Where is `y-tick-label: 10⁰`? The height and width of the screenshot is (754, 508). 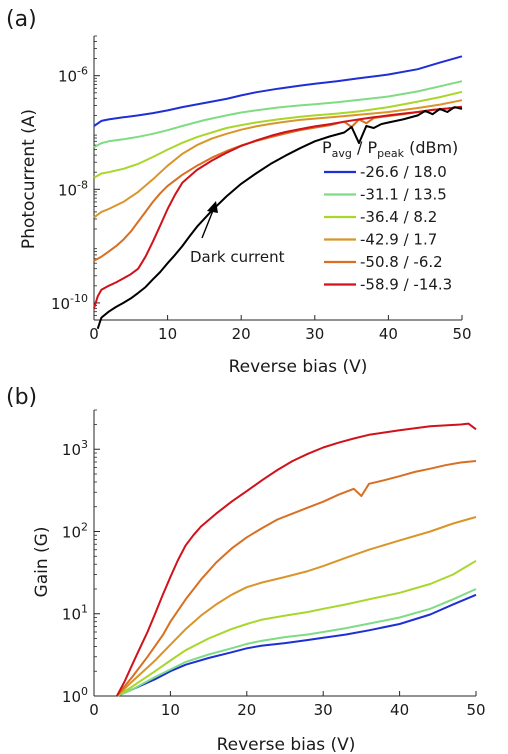
y-tick-label: 10⁰ is located at coordinates (75, 695).